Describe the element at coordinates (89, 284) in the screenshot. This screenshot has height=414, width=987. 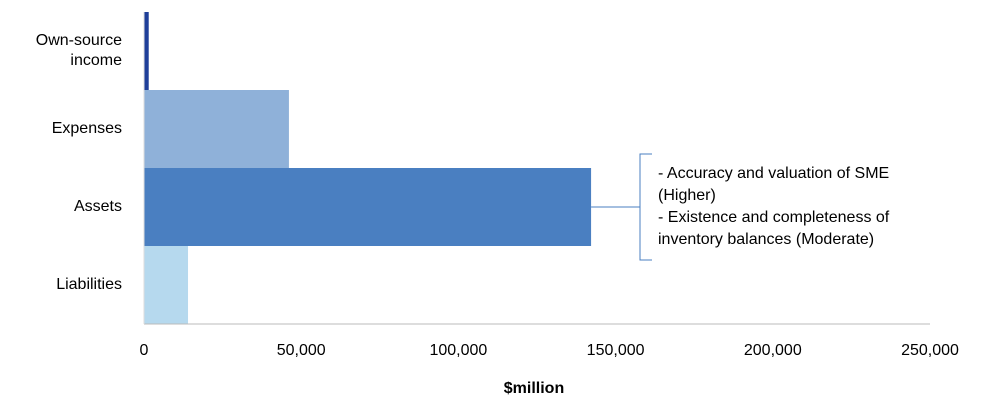
I see `y-tick-label: Liabilities` at that location.